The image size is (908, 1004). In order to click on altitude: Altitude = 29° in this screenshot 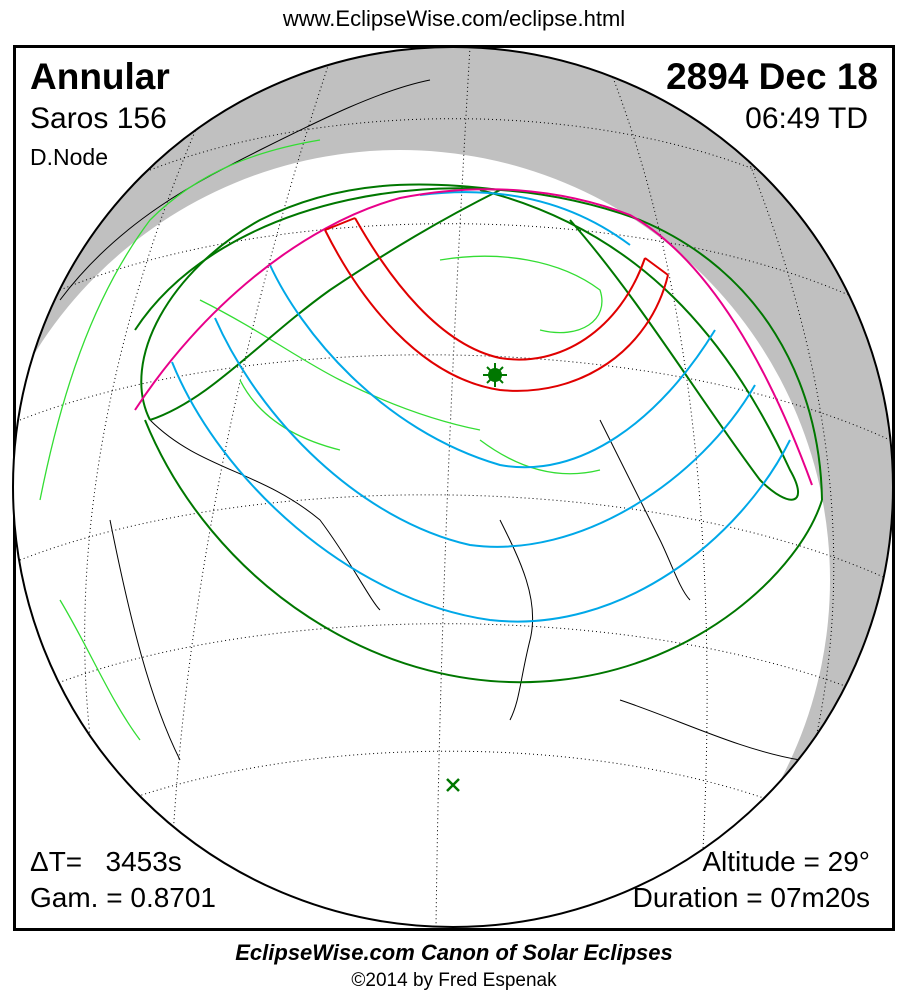, I will do `click(786, 861)`.